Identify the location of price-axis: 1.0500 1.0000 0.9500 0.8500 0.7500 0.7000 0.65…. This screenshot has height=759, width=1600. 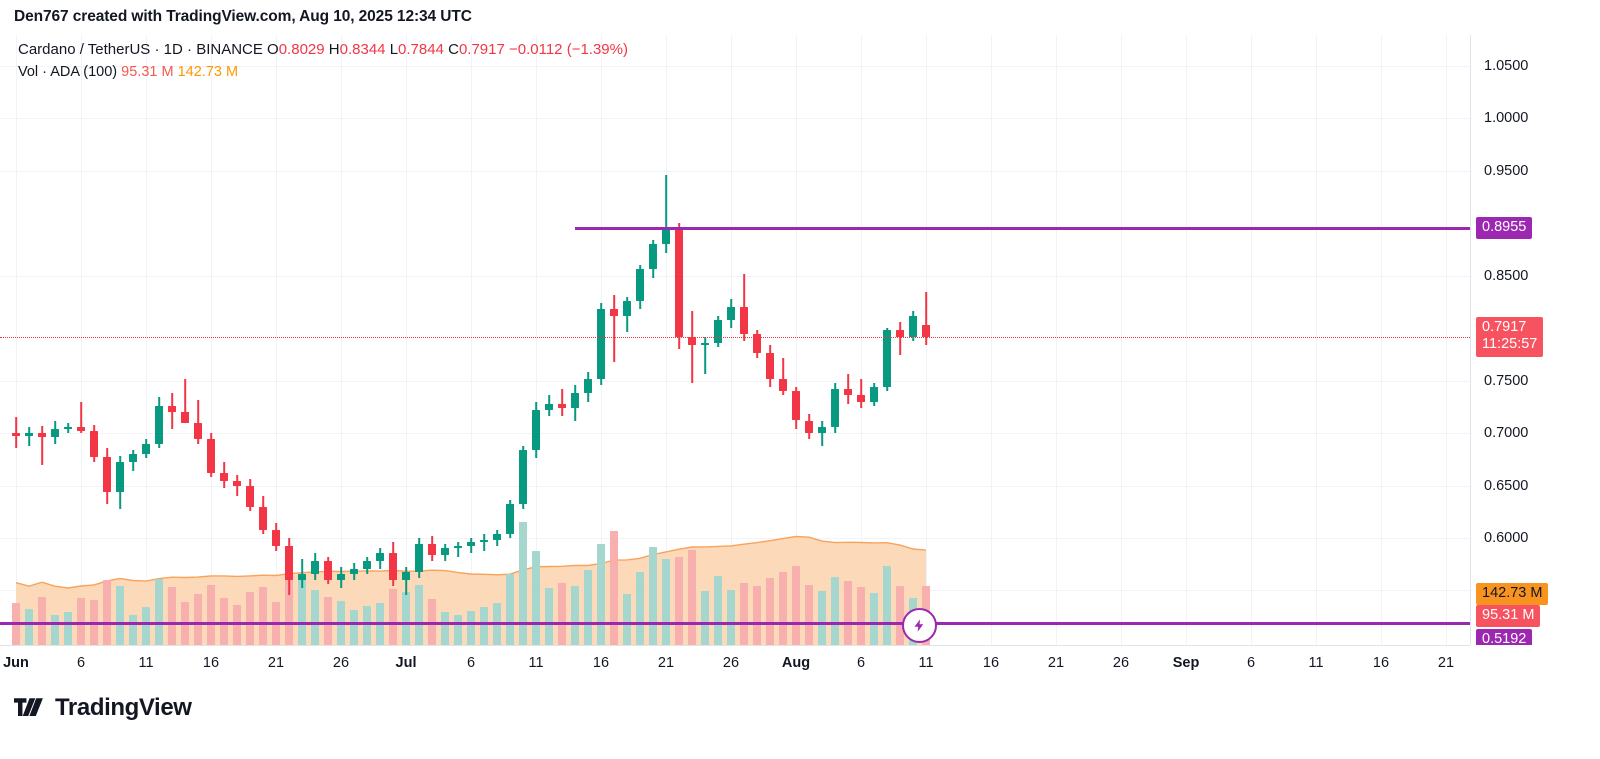
(1535, 343).